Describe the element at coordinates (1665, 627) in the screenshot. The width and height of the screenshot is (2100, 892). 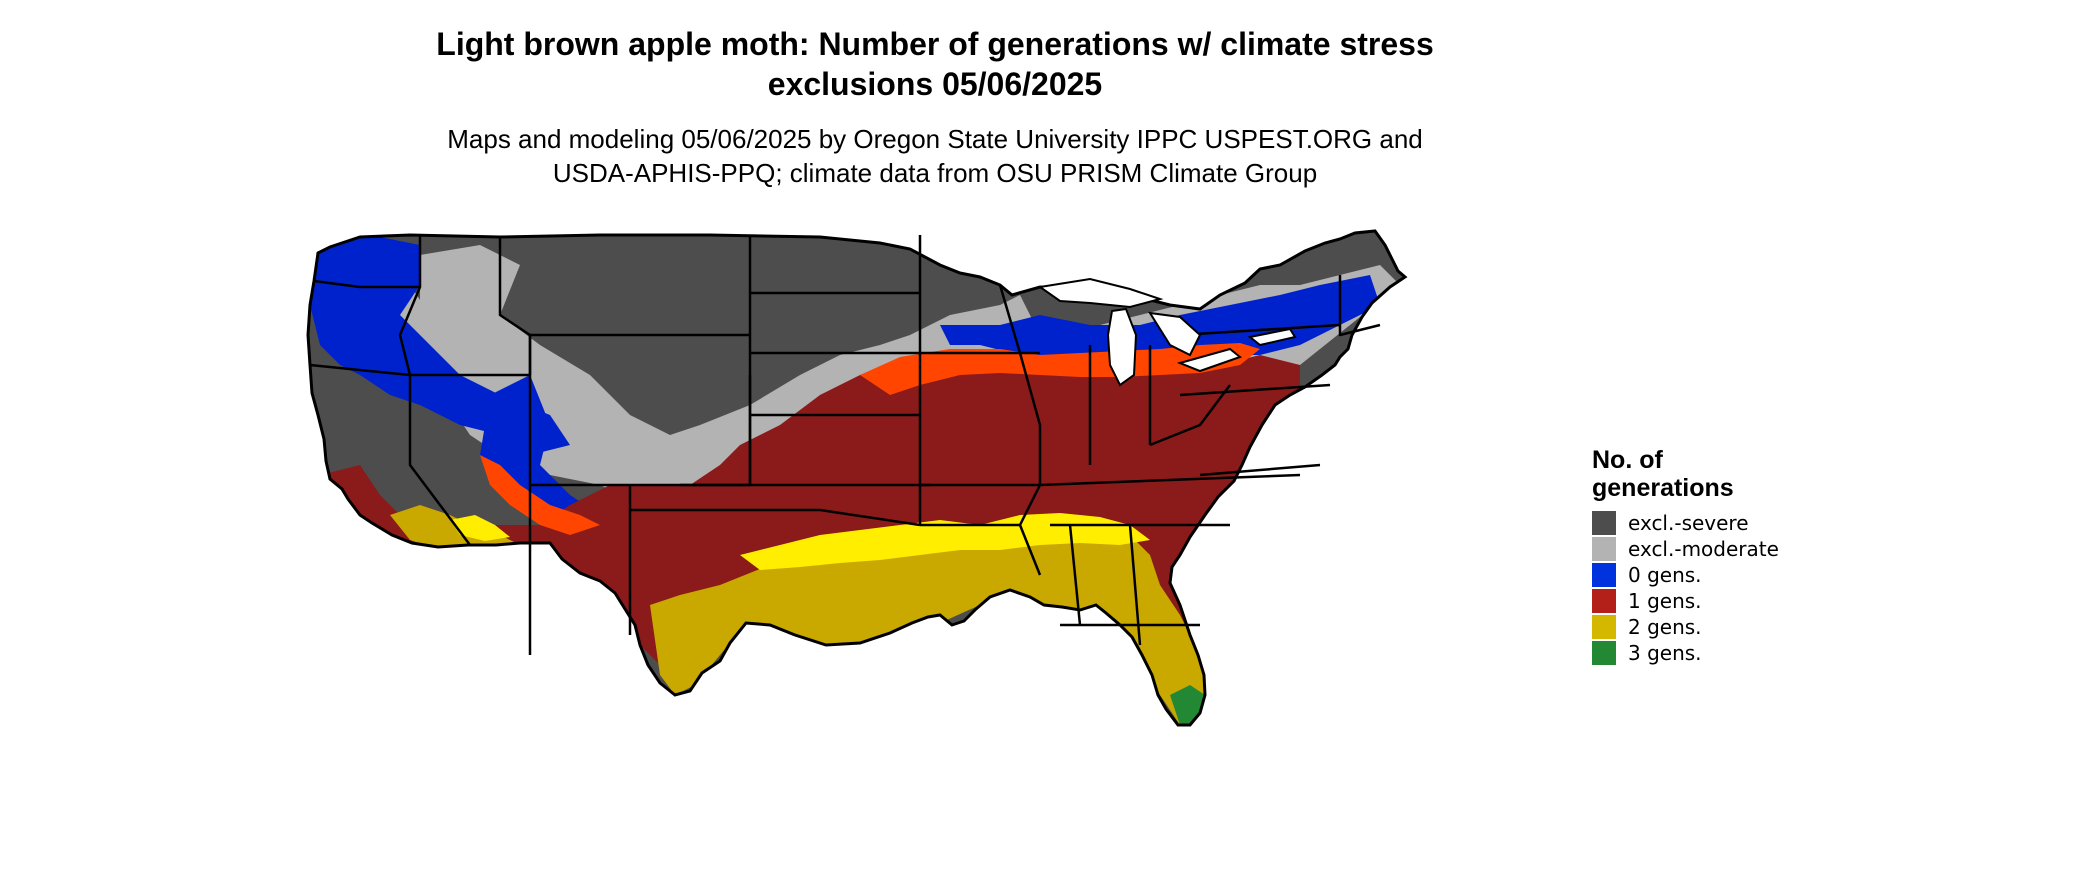
I see `legend-label: 2 gens.` at that location.